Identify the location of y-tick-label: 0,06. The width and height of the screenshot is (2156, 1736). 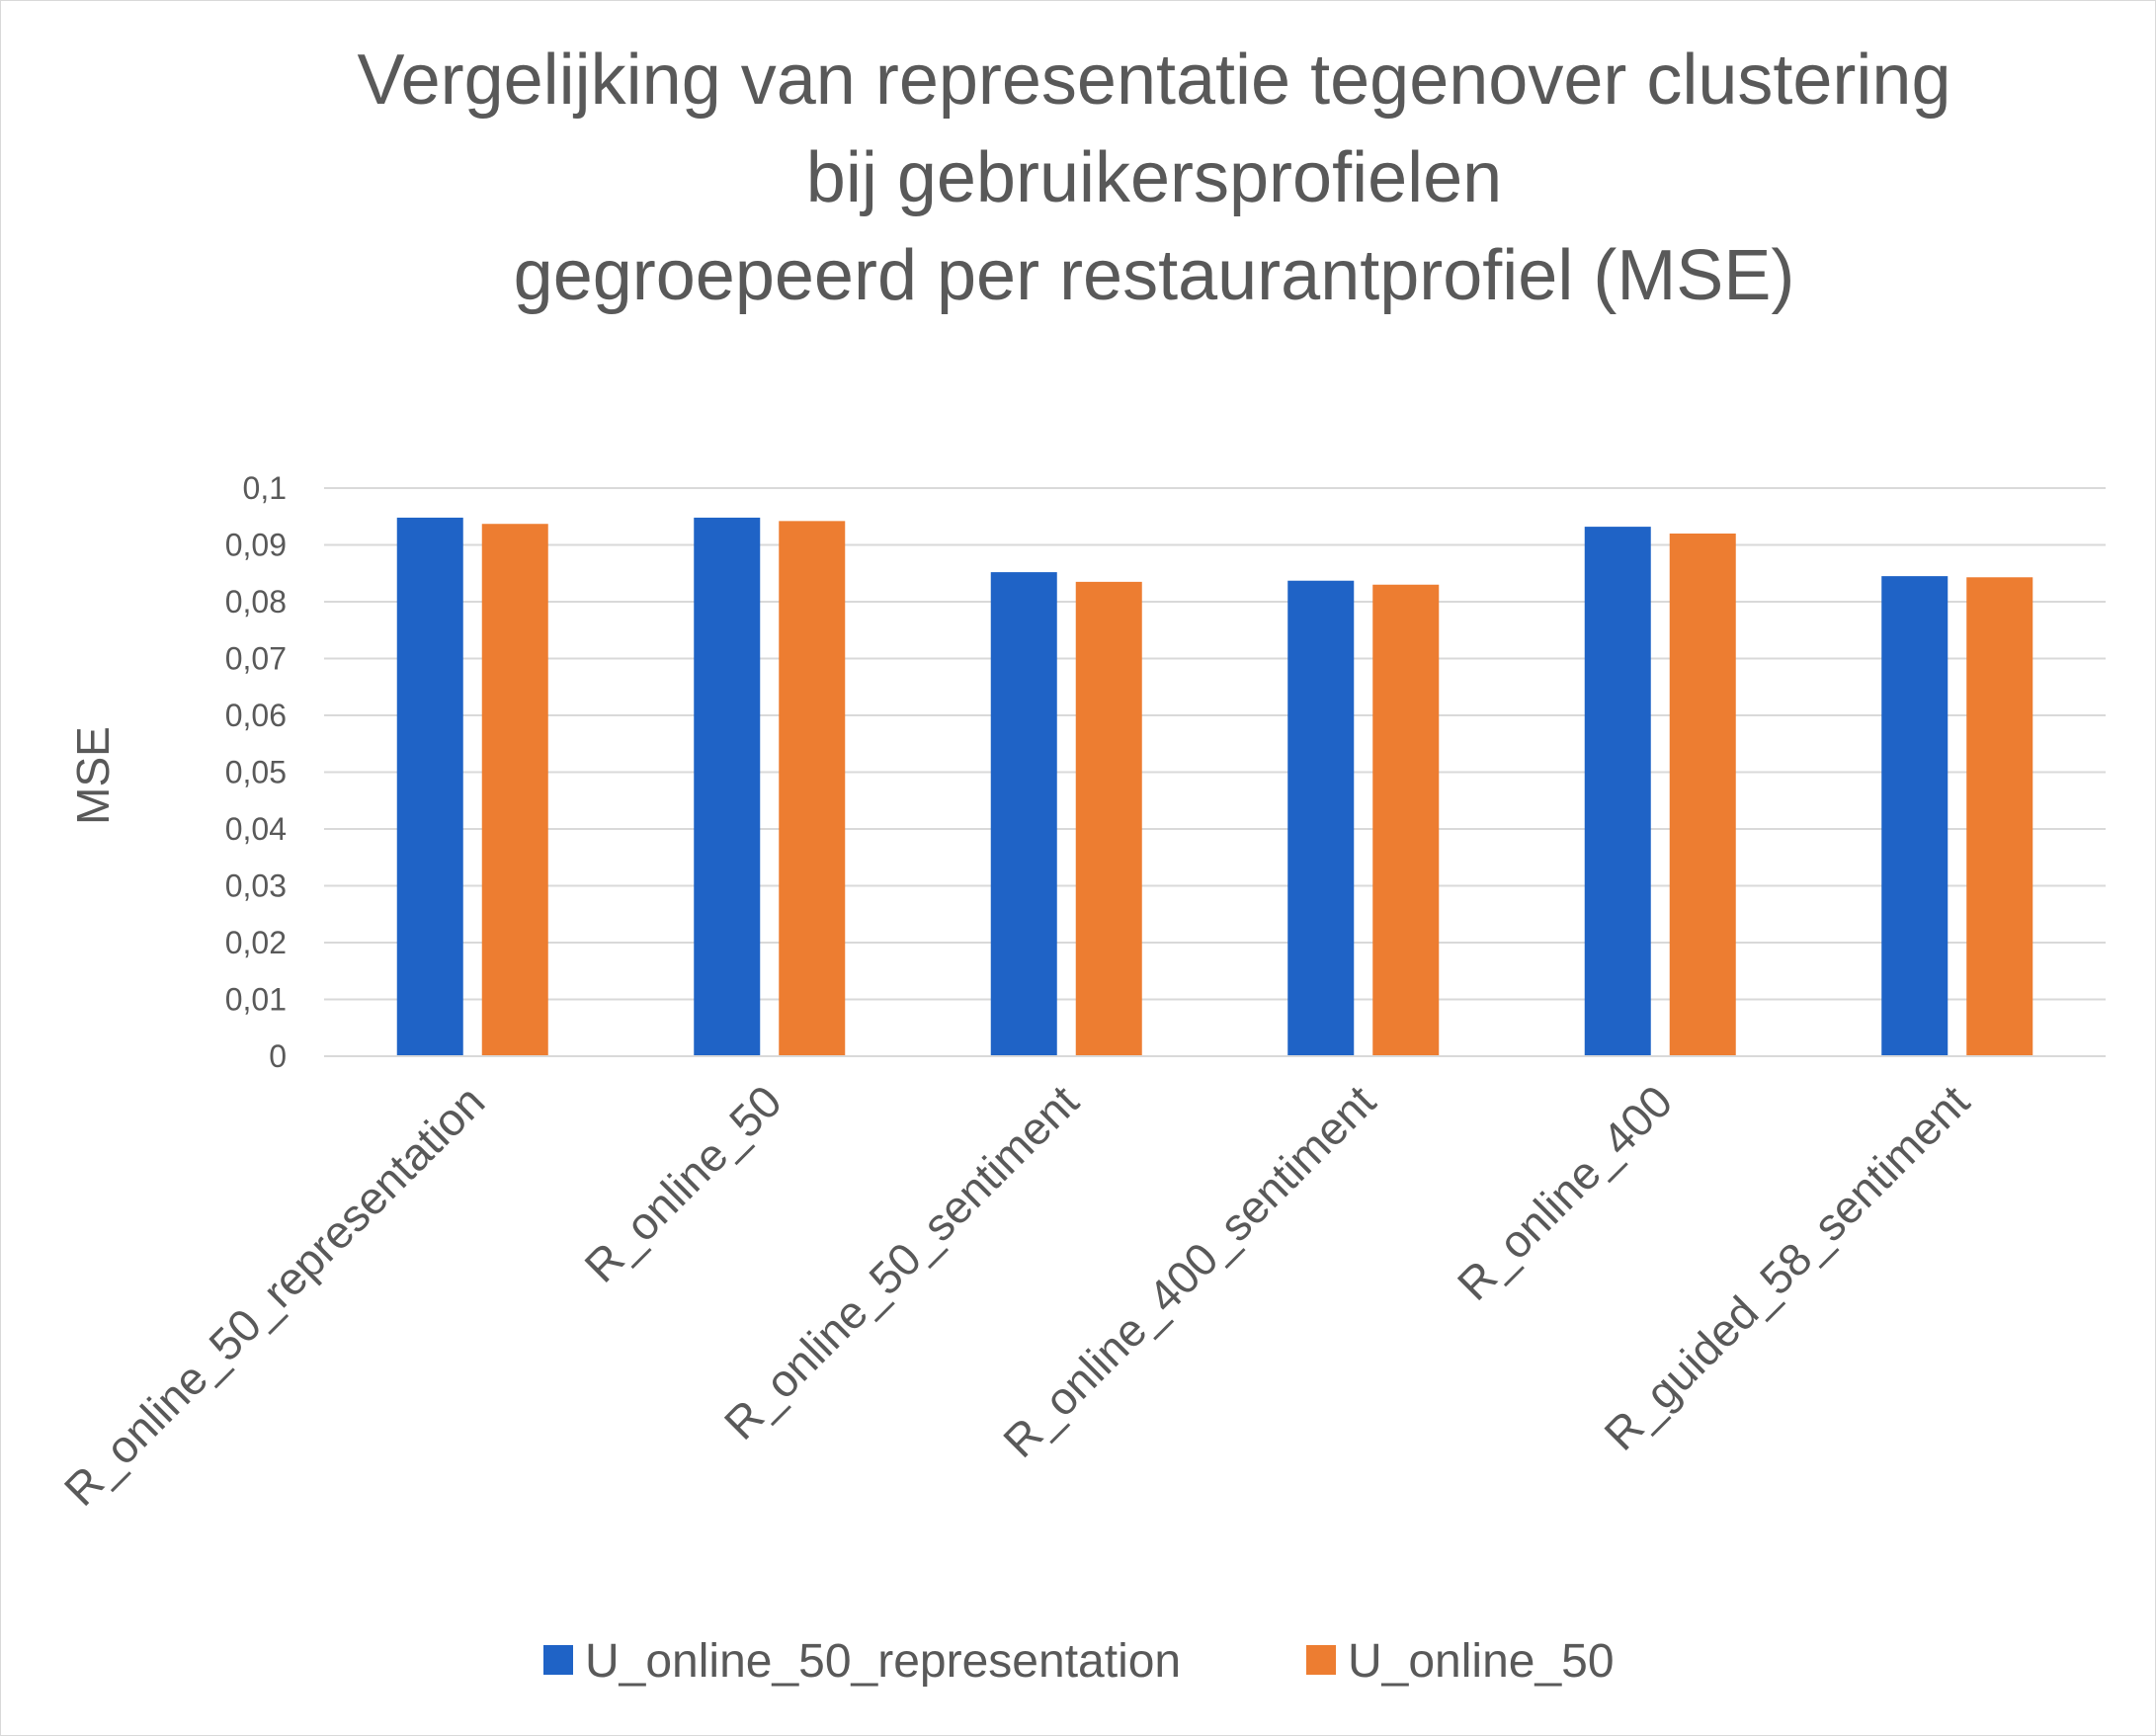
(256, 715).